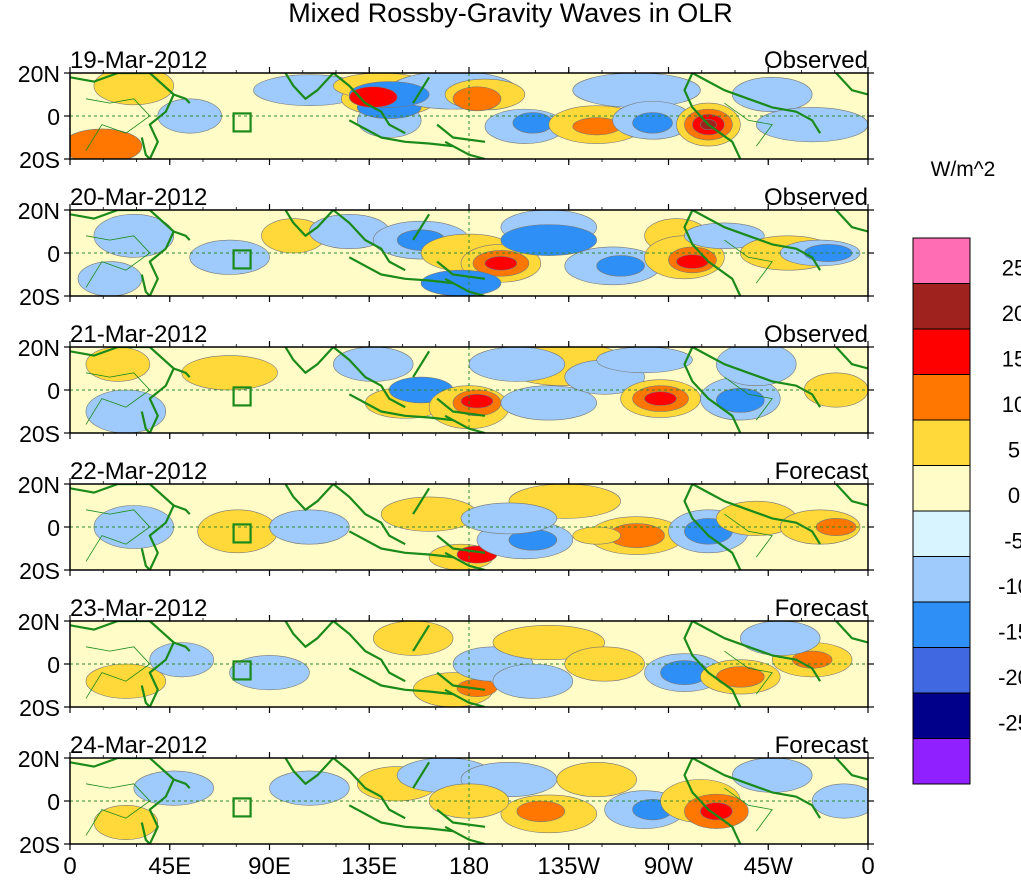 This screenshot has width=1021, height=890. What do you see at coordinates (446, 384) in the screenshot?
I see `map-panel: 20N 0 20S 21-Mar-2012 Observed` at bounding box center [446, 384].